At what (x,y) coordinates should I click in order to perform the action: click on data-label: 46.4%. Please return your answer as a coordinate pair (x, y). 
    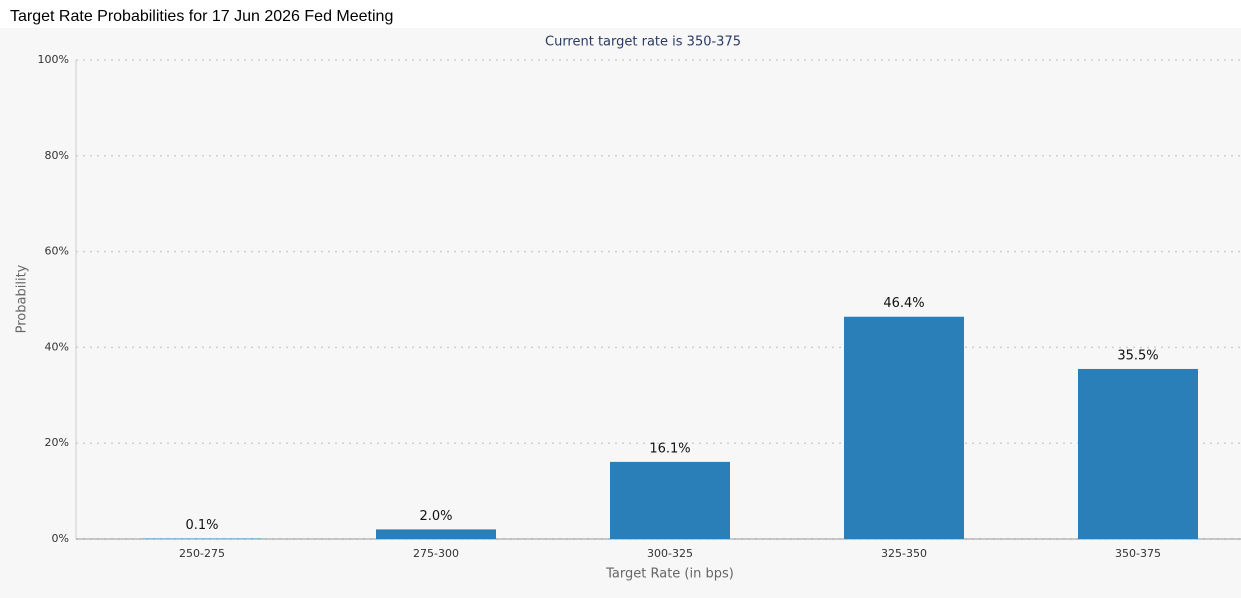
    Looking at the image, I should click on (903, 303).